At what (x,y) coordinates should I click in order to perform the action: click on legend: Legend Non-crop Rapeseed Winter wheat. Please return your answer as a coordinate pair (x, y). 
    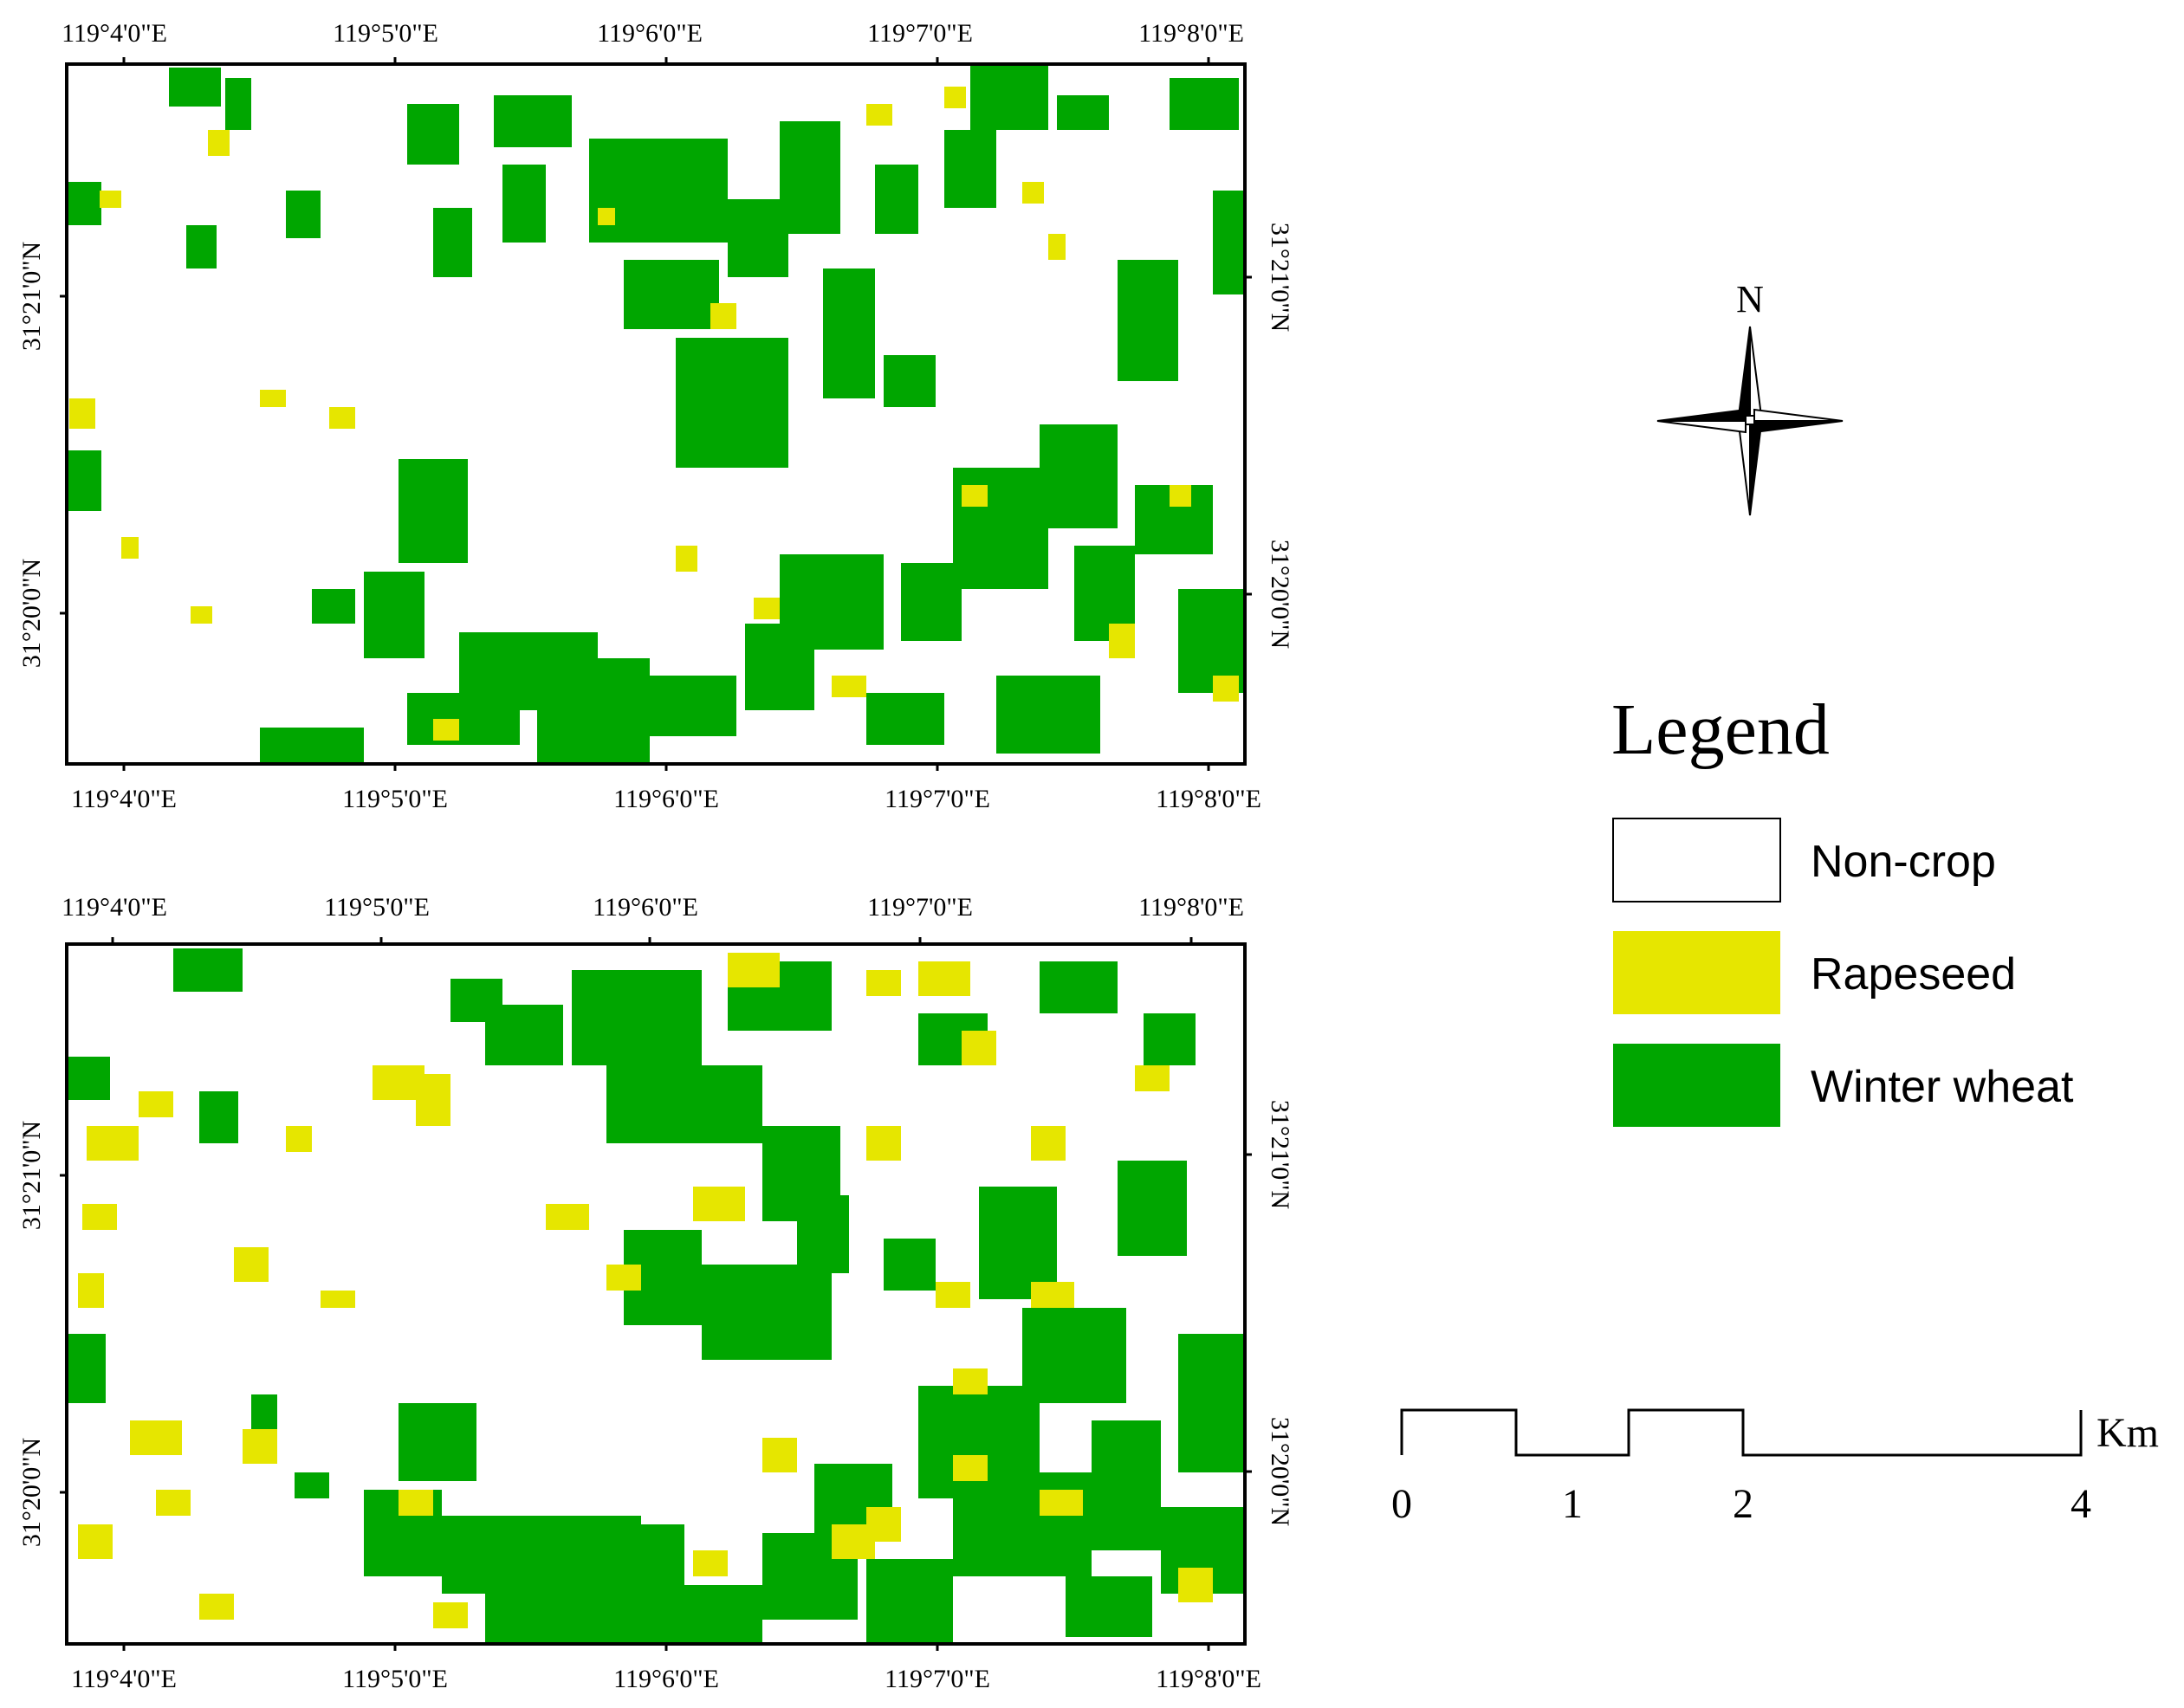
    Looking at the image, I should click on (1842, 908).